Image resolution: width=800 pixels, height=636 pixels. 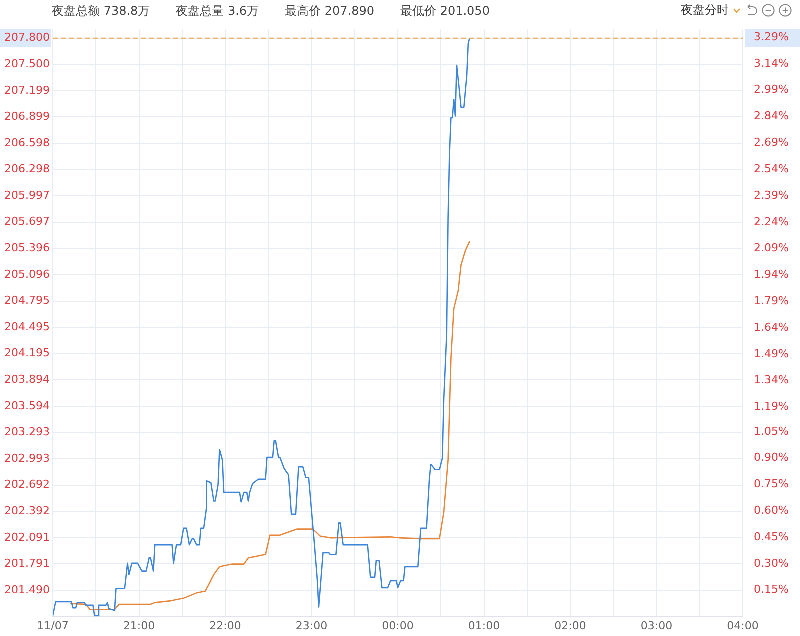 I want to click on y2-tick-label: 1.05%, so click(x=771, y=431).